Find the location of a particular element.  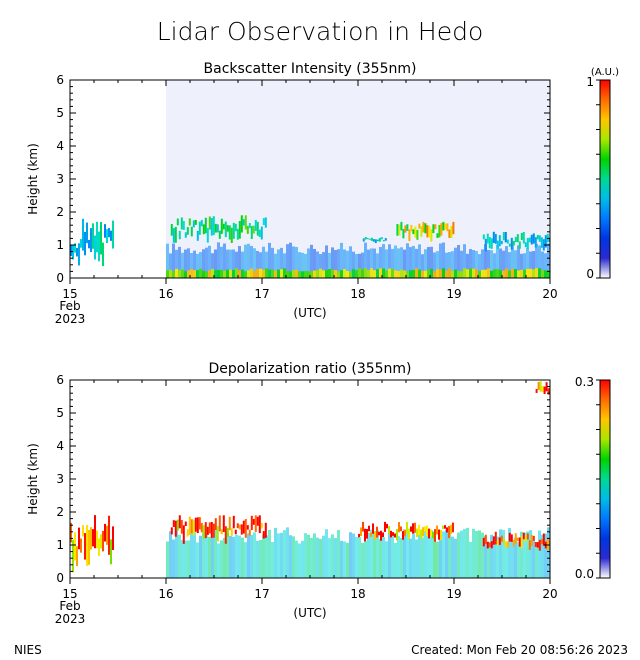

colorbar-min-label: 0.0 is located at coordinates (584, 574).